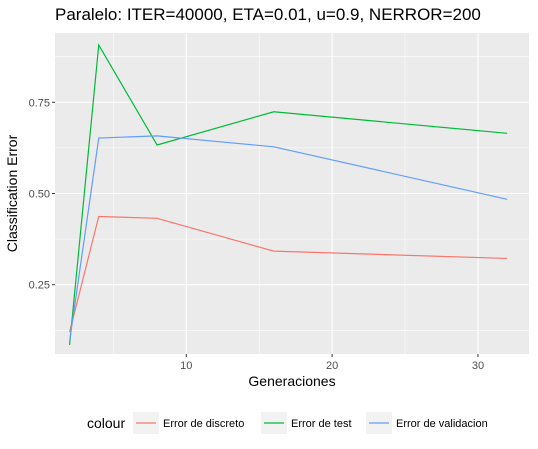 The height and width of the screenshot is (449, 538). Describe the element at coordinates (39, 286) in the screenshot. I see `y-tick-label: 0.25` at that location.